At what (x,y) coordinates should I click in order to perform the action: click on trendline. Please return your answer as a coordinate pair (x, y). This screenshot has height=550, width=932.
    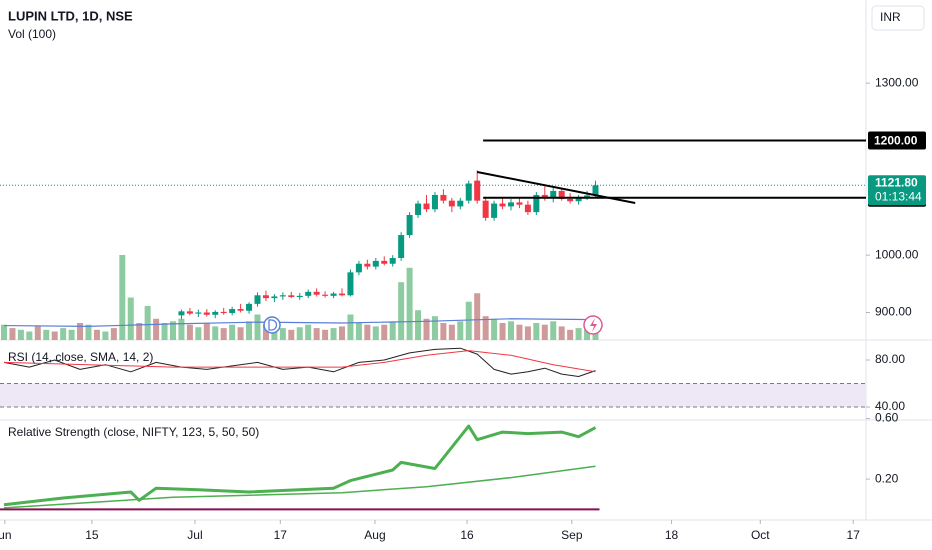
    Looking at the image, I should click on (556, 187).